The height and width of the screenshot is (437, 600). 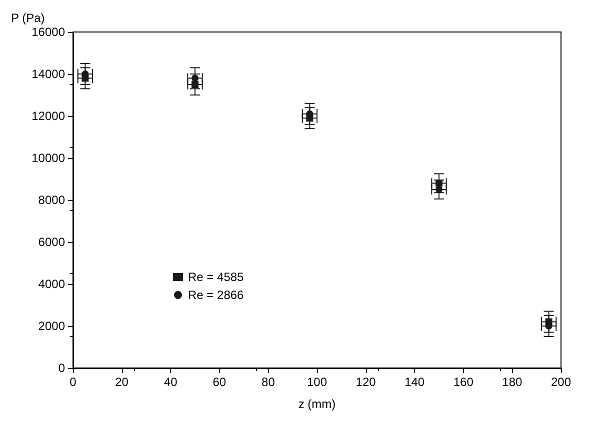 I want to click on y-tick-label: 0, so click(x=62, y=368).